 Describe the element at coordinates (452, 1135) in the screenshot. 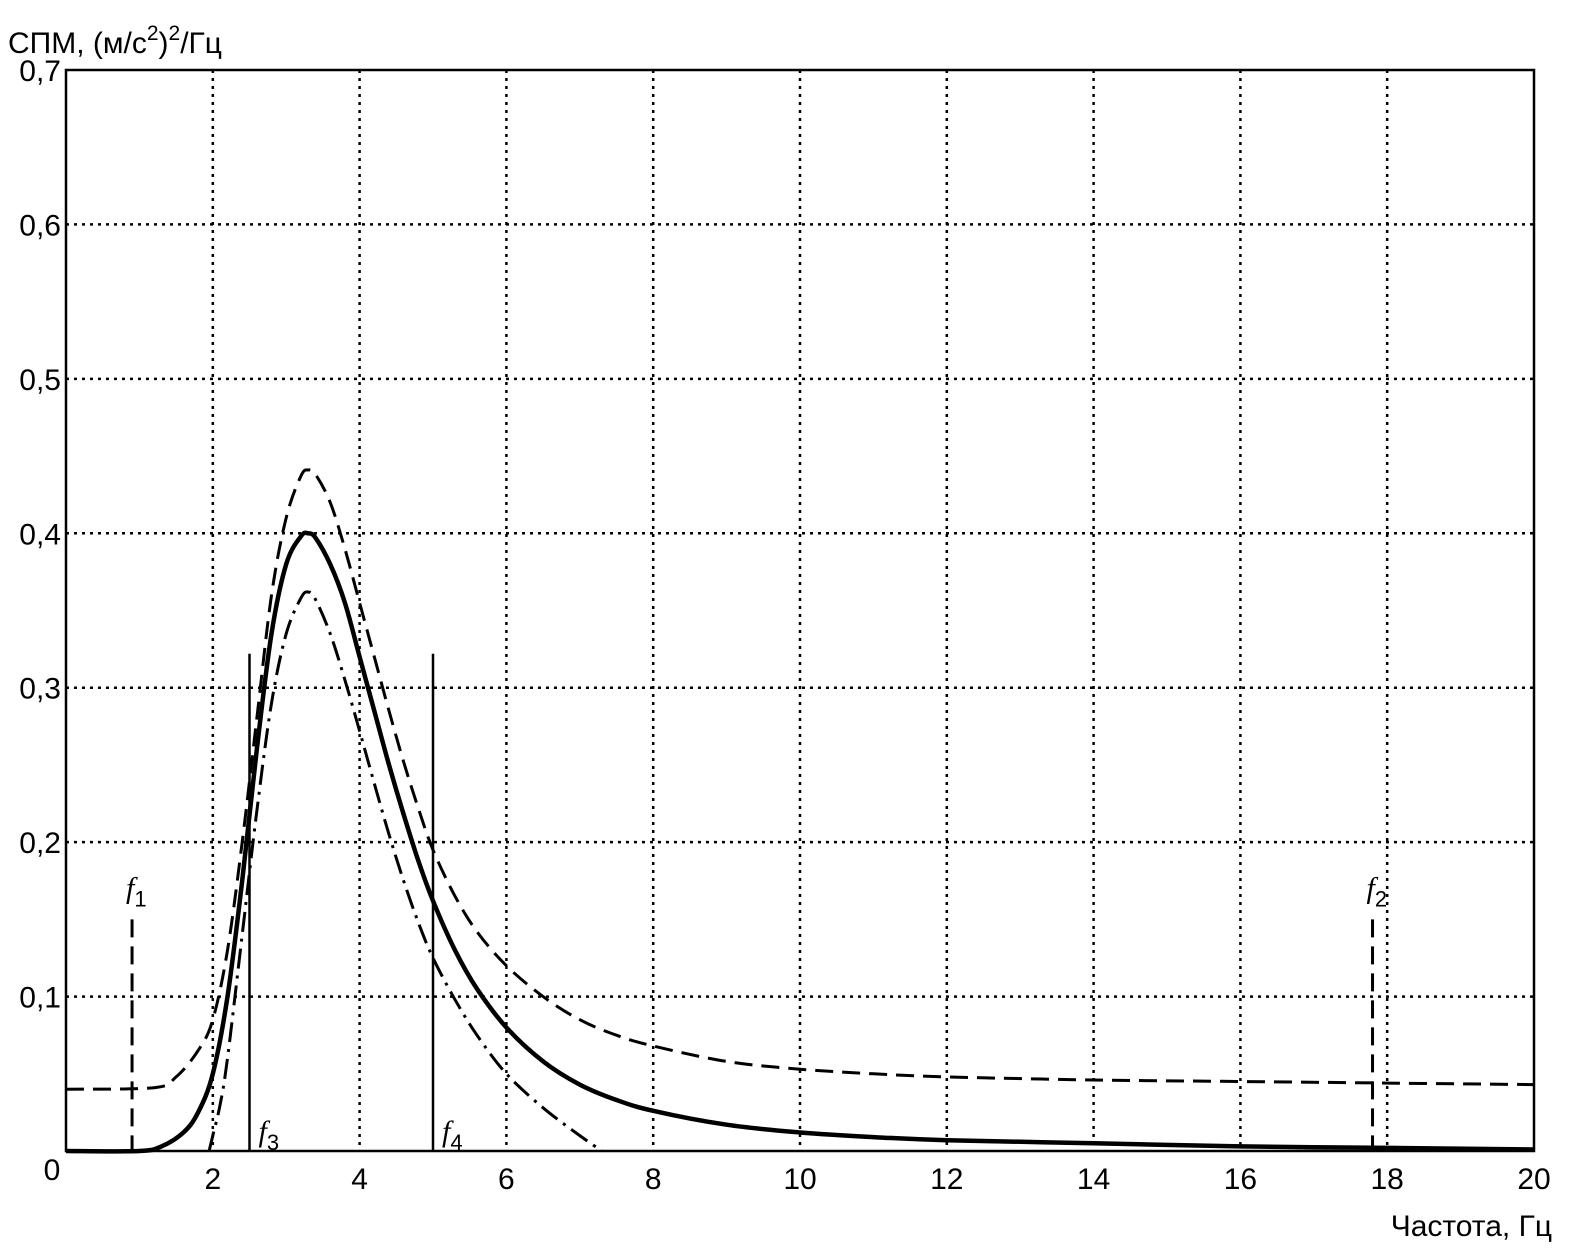

I see `marker-label-f4: f4` at that location.